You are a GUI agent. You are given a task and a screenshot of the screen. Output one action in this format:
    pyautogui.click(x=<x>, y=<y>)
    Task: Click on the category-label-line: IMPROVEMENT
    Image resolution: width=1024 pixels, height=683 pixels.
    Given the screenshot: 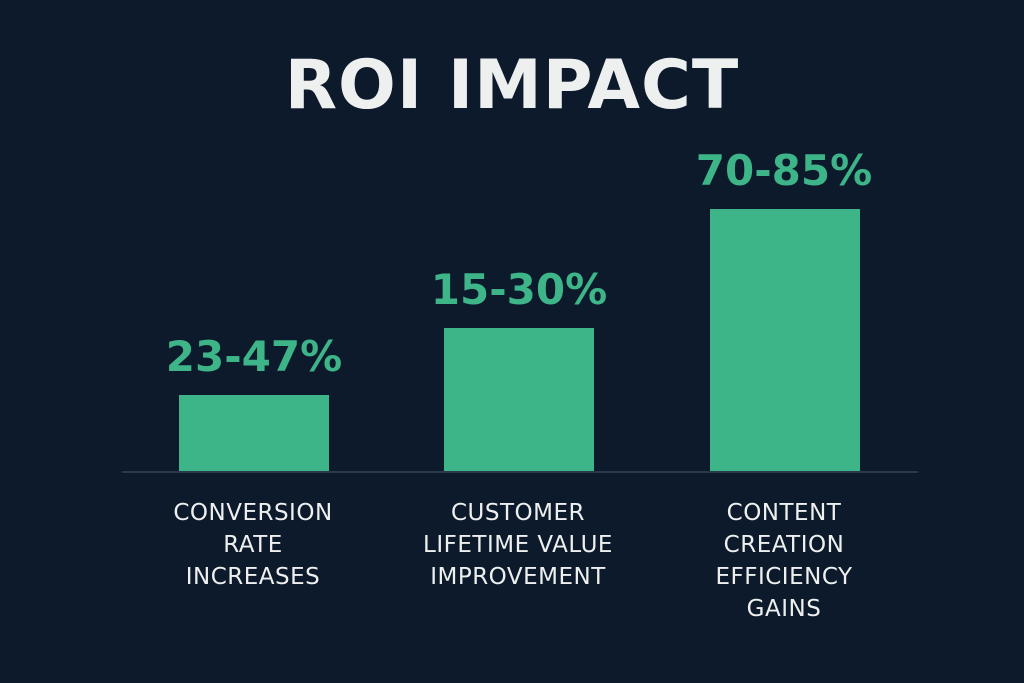 What is the action you would take?
    pyautogui.click(x=518, y=577)
    